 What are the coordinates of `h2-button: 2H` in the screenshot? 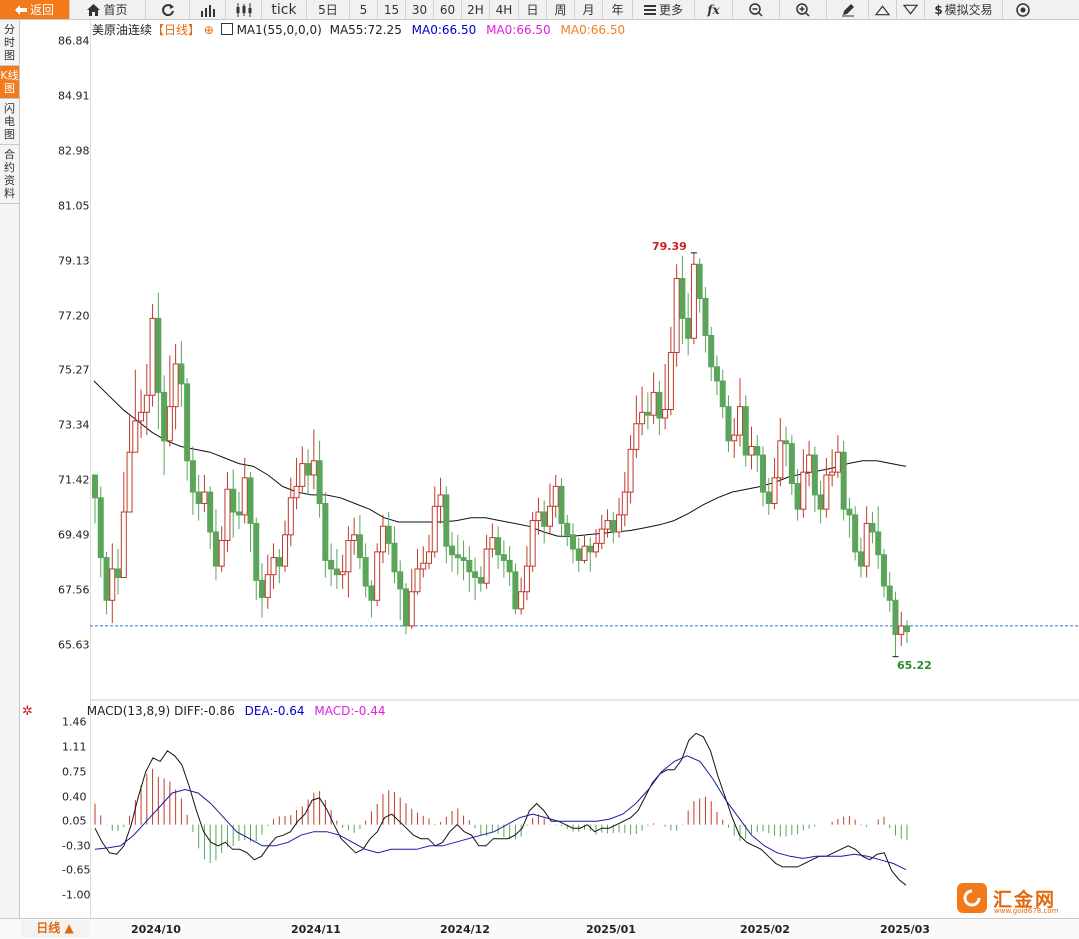 It's located at (476, 9).